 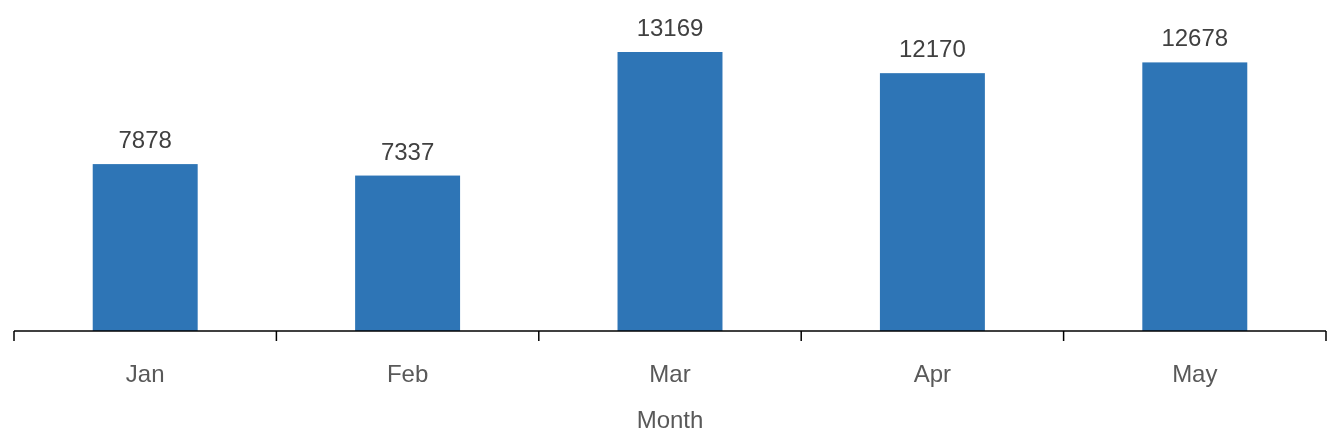 What do you see at coordinates (145, 140) in the screenshot?
I see `data-label: 7878` at bounding box center [145, 140].